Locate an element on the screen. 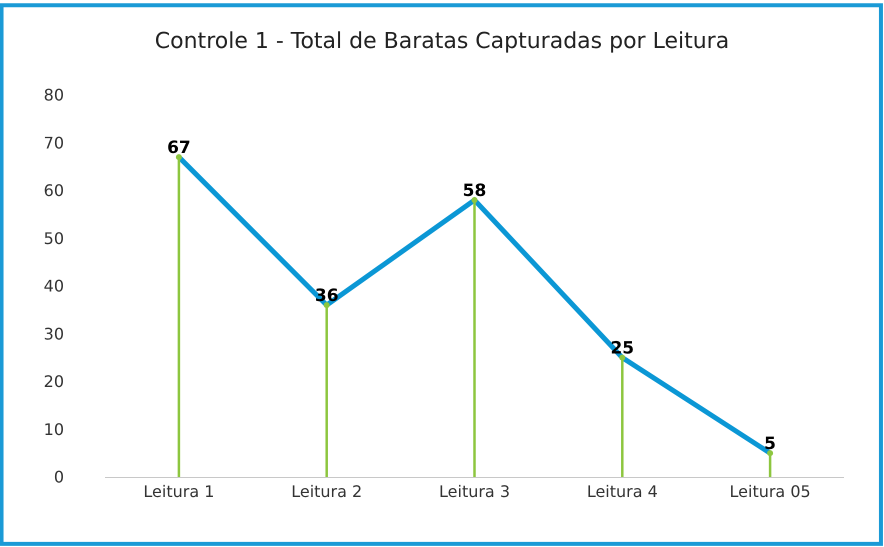 The width and height of the screenshot is (884, 547). y-tick-label: 60 is located at coordinates (54, 190).